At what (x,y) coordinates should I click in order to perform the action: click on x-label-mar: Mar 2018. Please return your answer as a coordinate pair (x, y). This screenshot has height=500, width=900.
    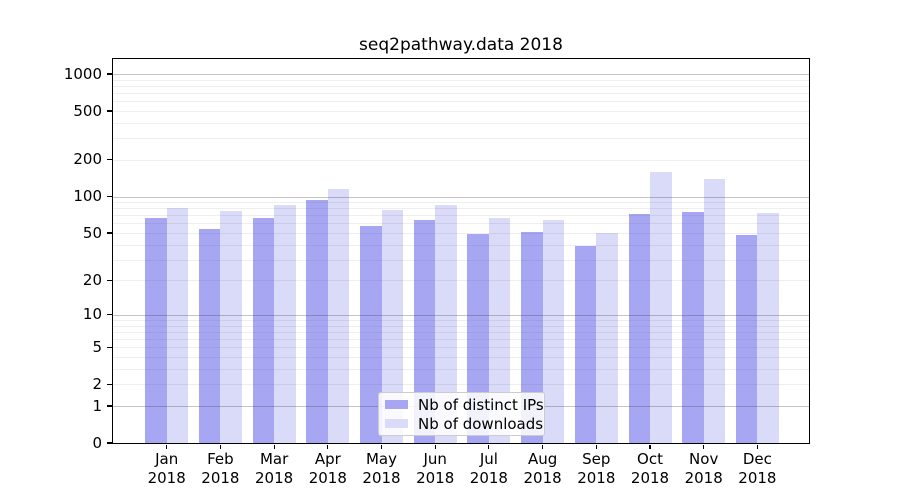
    Looking at the image, I should click on (274, 468).